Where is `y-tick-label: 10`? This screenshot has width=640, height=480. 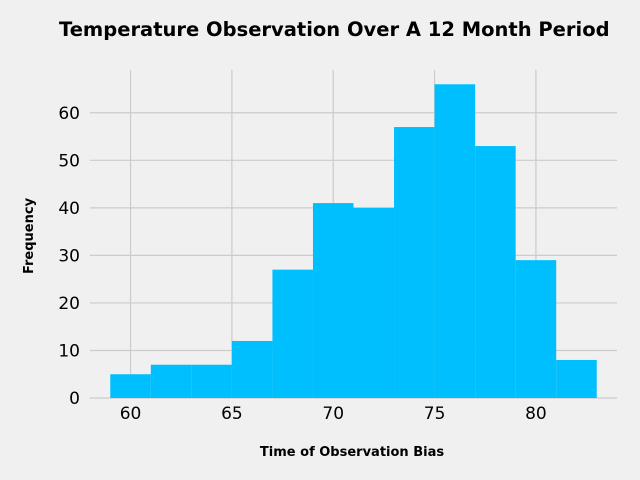 y-tick-label: 10 is located at coordinates (69, 351).